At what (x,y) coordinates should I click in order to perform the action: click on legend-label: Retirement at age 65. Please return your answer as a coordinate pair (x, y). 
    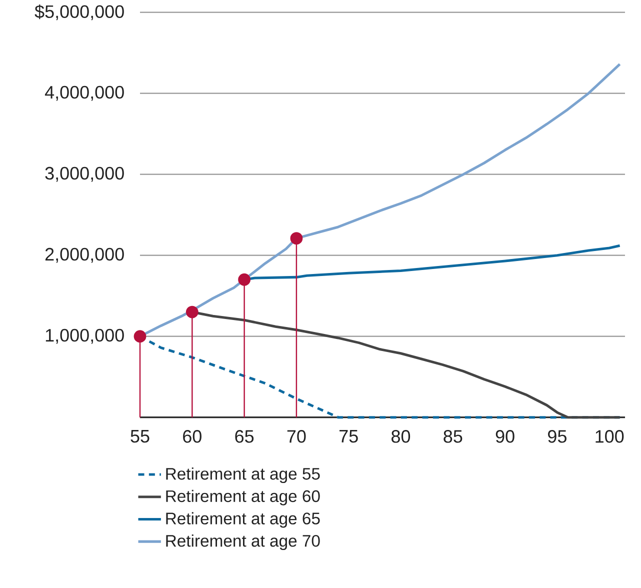
    Looking at the image, I should click on (243, 520).